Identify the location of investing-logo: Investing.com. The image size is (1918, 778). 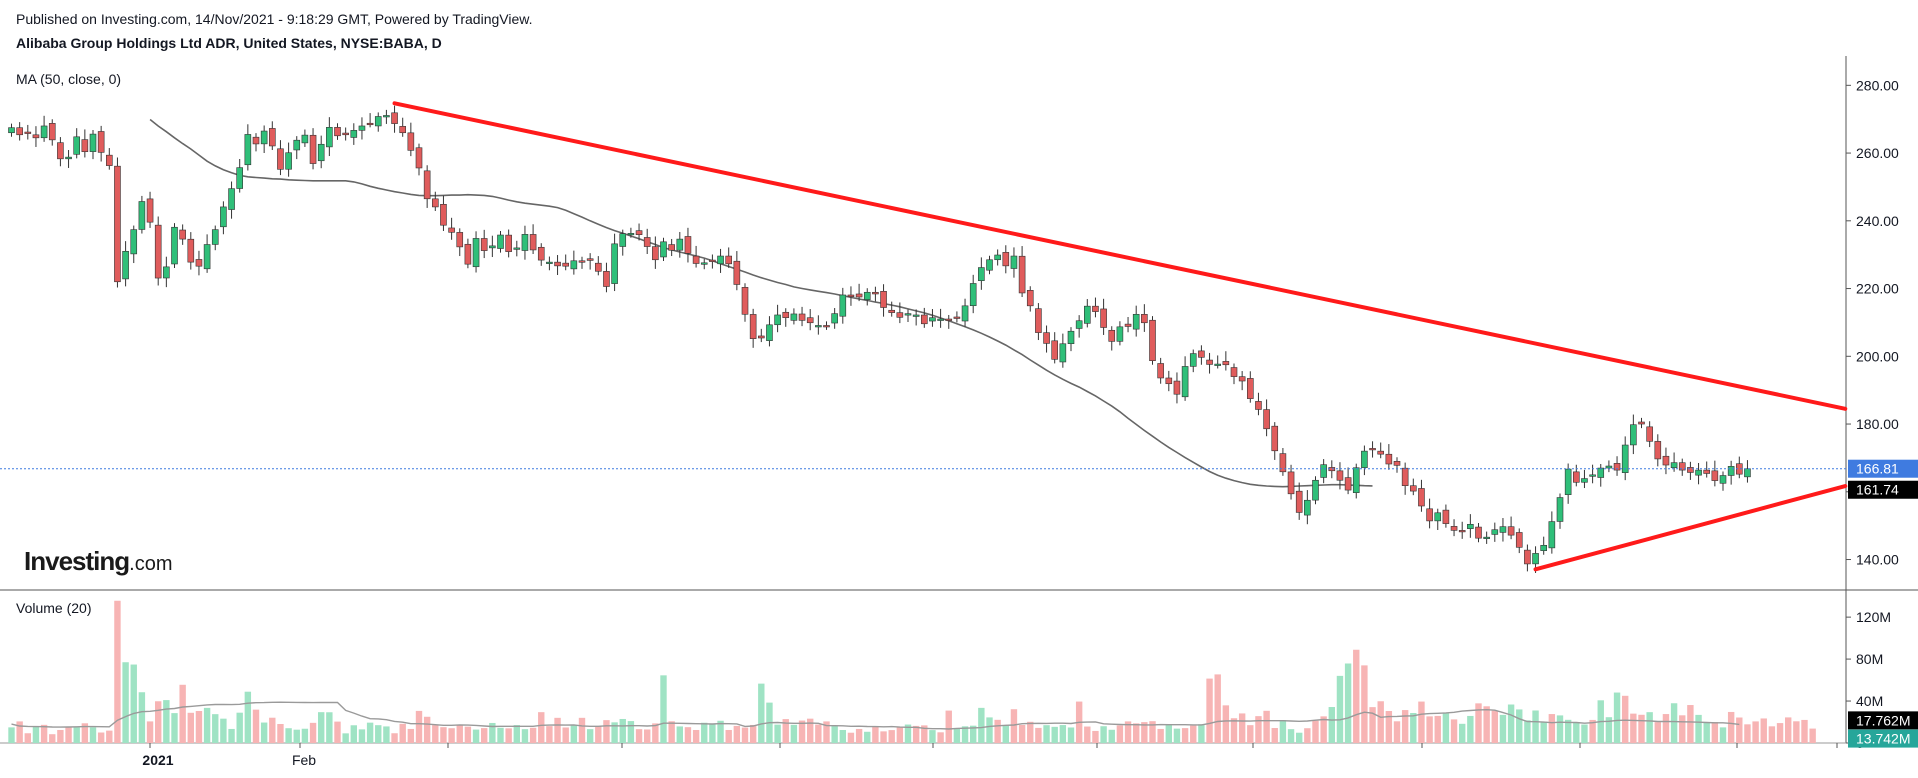
(98, 561).